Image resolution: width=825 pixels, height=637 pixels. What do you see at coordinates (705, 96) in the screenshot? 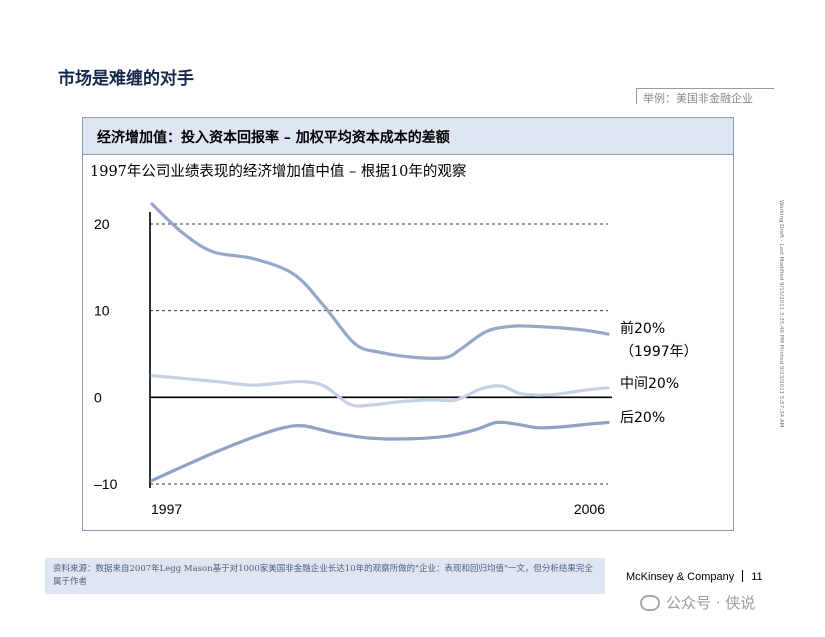
I see `example-tag: 举例：美国非金融企业` at bounding box center [705, 96].